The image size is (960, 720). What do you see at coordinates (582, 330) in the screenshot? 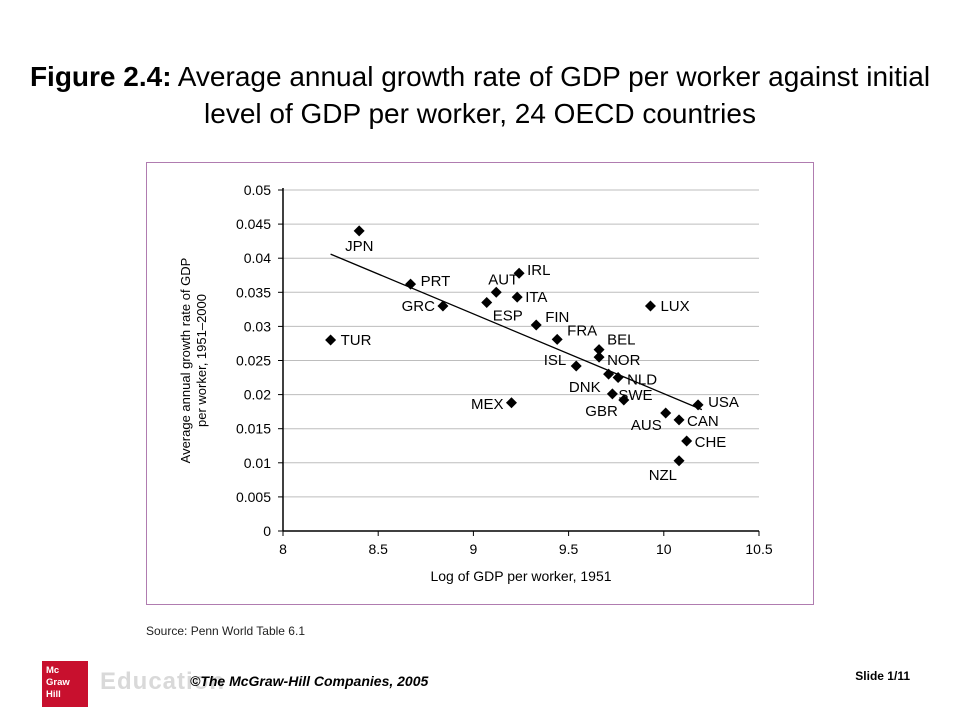
I see `point-label-fra: FRA` at bounding box center [582, 330].